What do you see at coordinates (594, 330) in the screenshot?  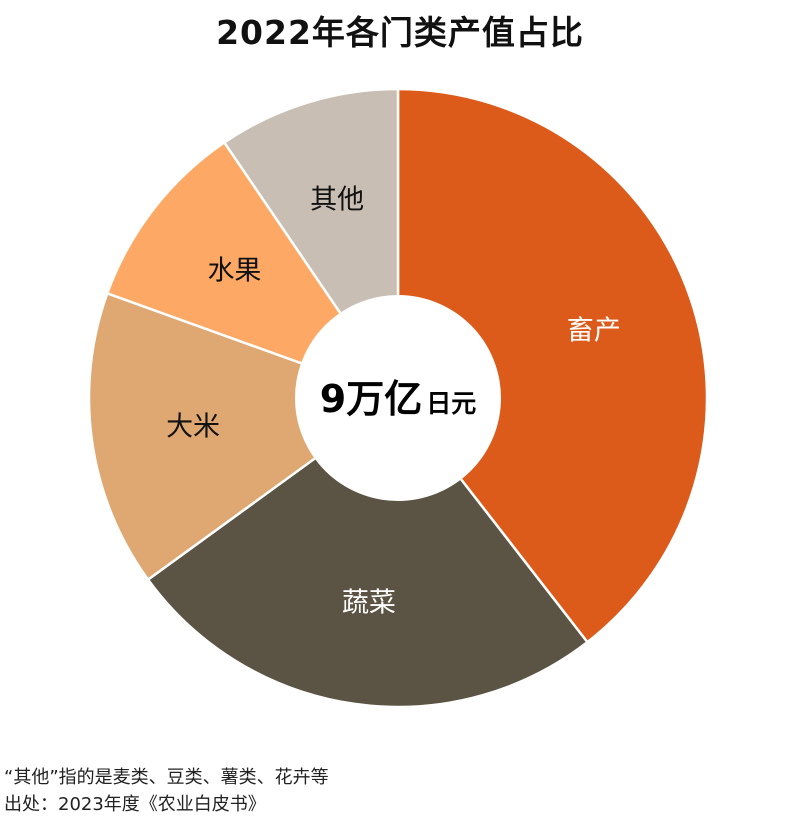 I see `slice-label-畜产: 畜产` at bounding box center [594, 330].